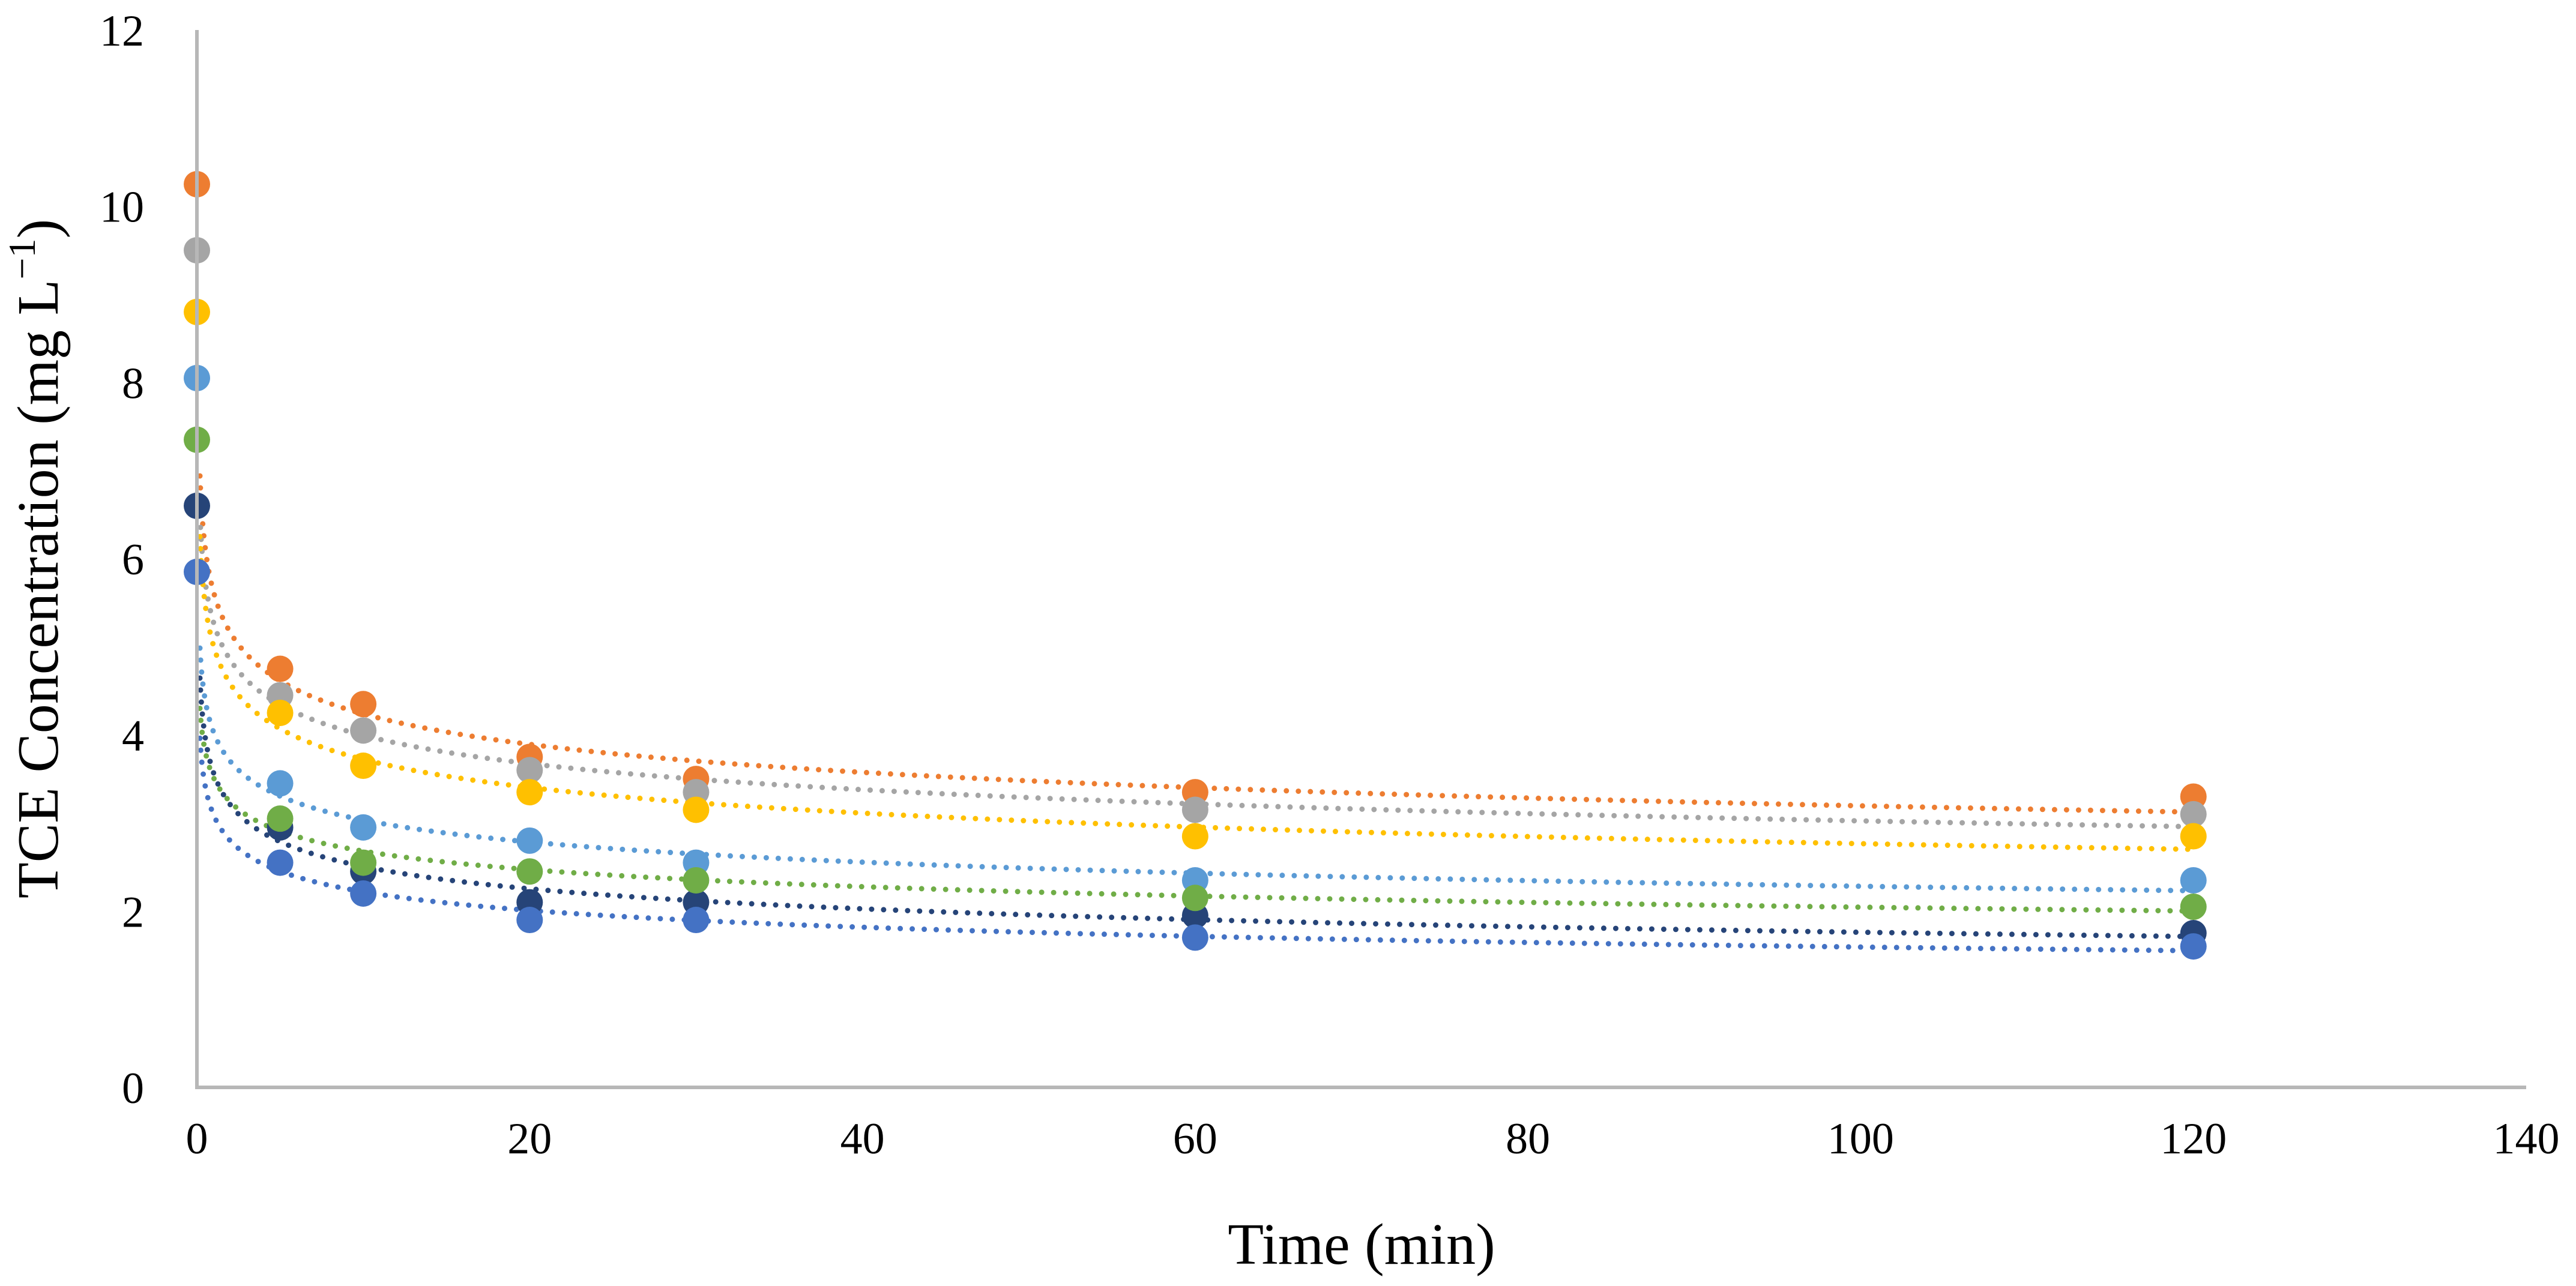 Image resolution: width=2576 pixels, height=1286 pixels. What do you see at coordinates (133, 559) in the screenshot?
I see `y-tick-label: 6` at bounding box center [133, 559].